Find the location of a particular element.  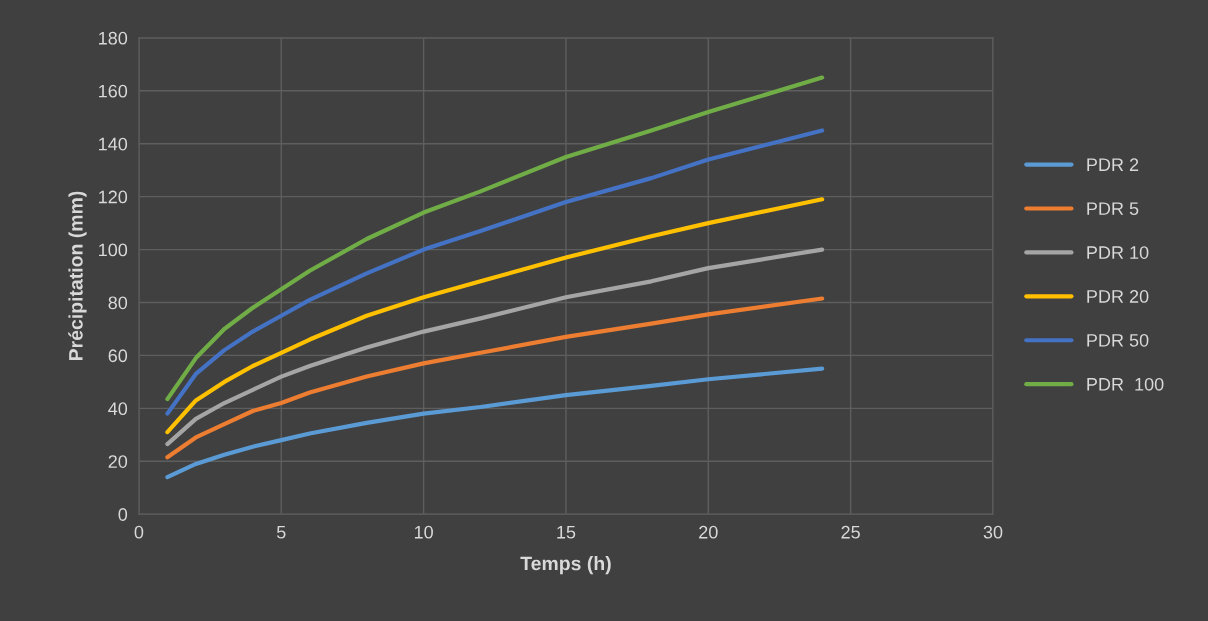

y-tick-label: 160 is located at coordinates (113, 91).